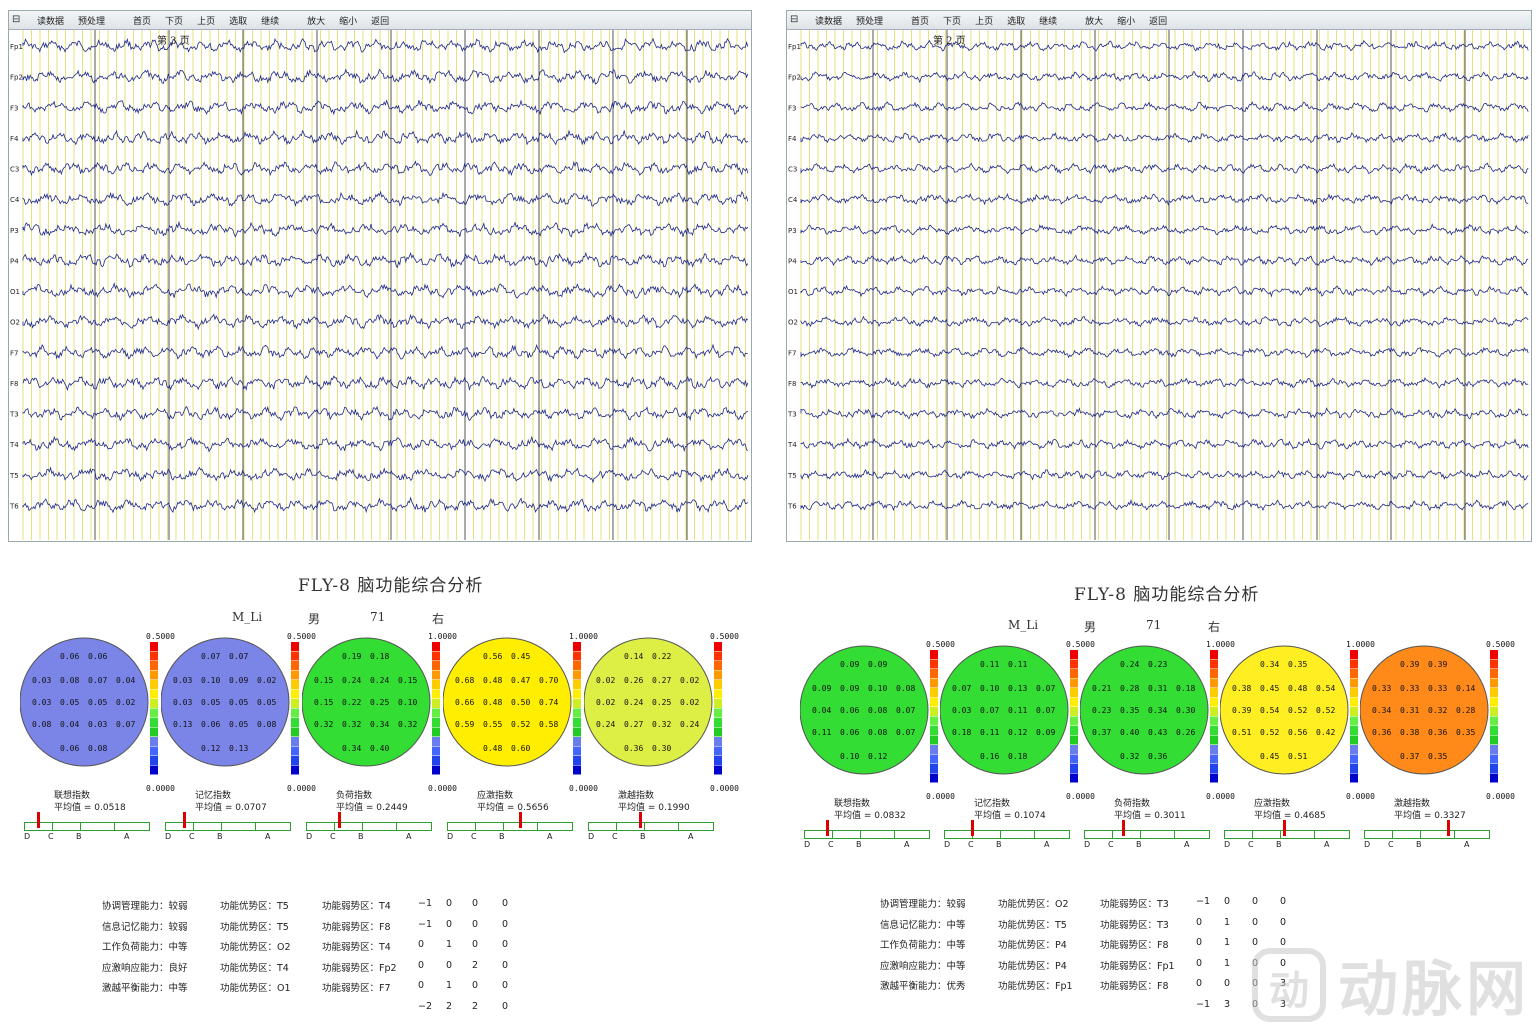  Describe the element at coordinates (583, 788) in the screenshot. I see `scale-min-label: 0.0000` at that location.